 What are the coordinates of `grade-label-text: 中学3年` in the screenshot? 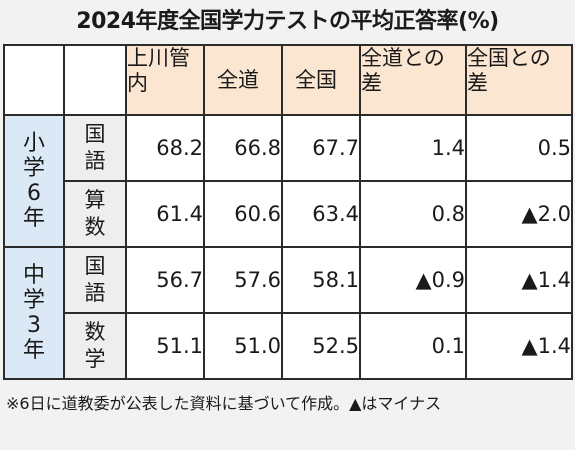 It's located at (33, 313).